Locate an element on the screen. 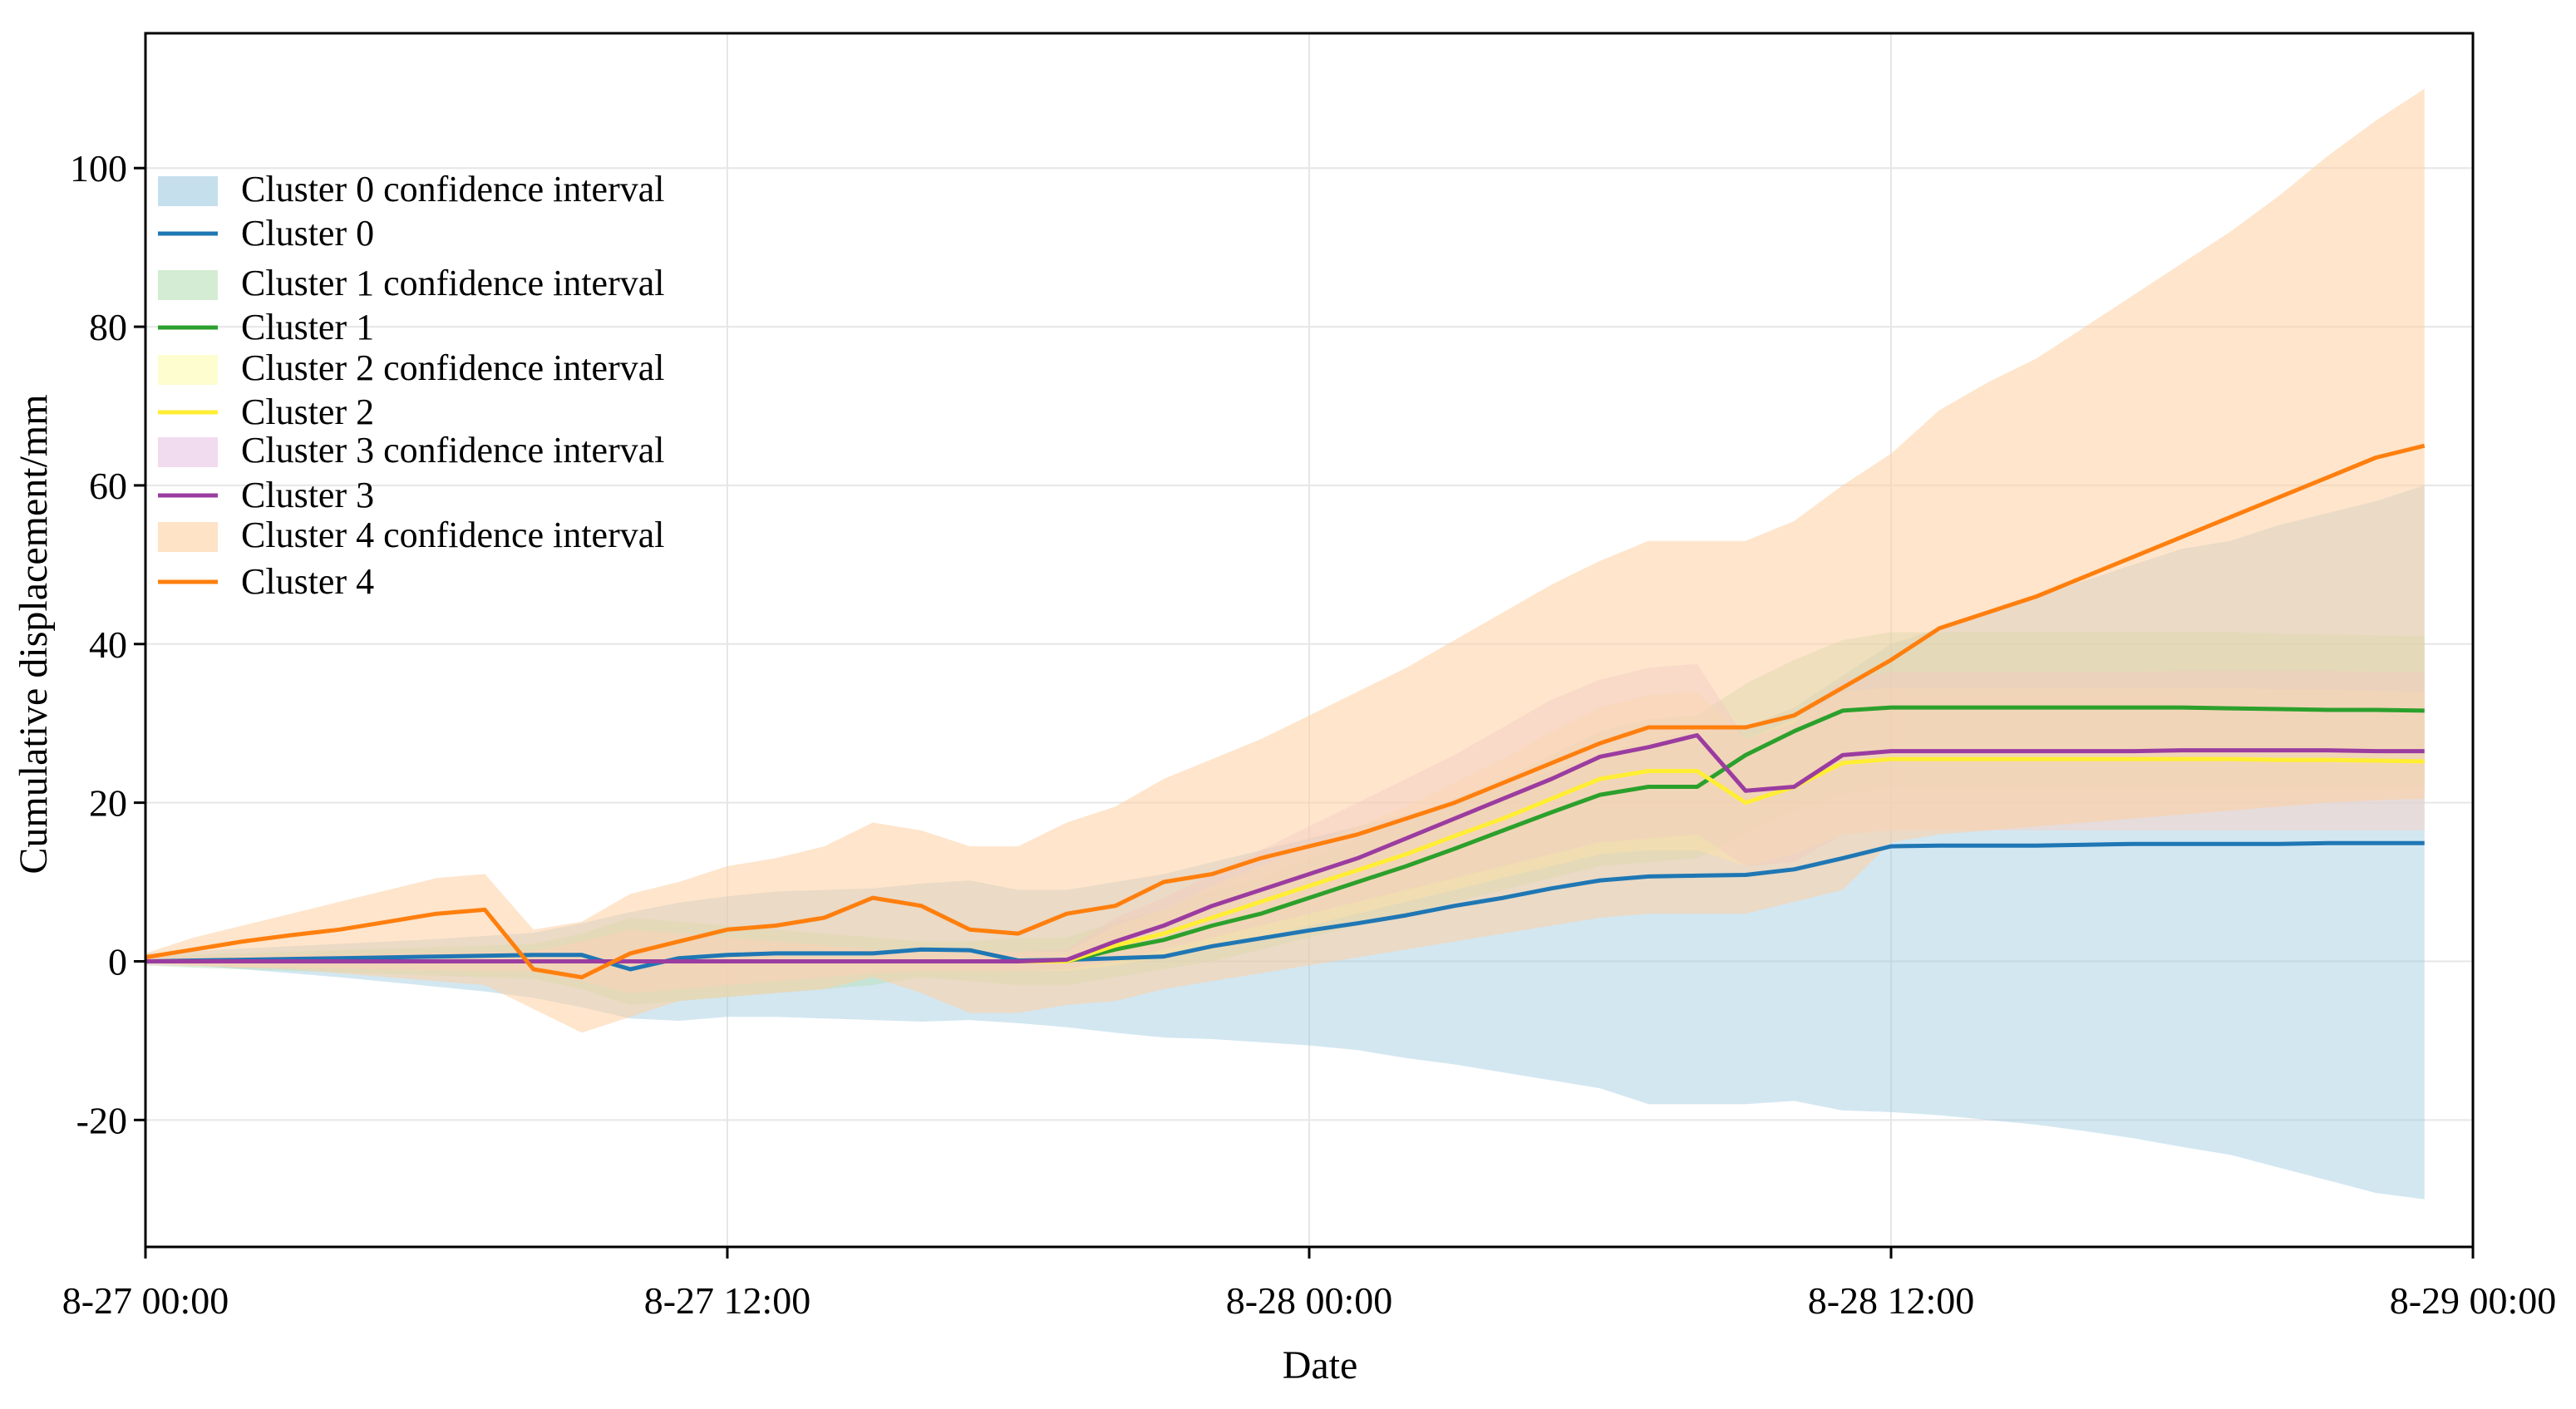  y-tick-label: -20 is located at coordinates (101, 1120).